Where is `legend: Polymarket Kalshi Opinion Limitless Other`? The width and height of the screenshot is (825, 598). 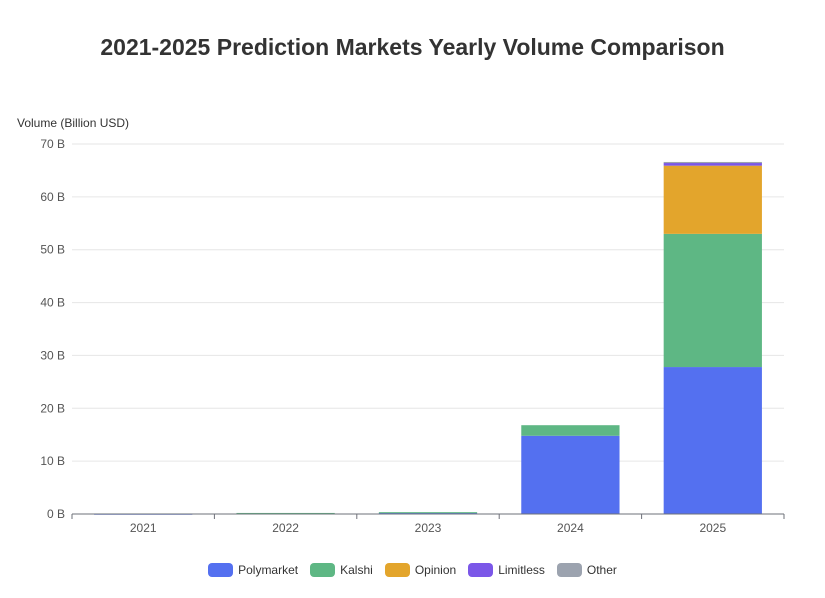
legend: Polymarket Kalshi Opinion Limitless Other is located at coordinates (412, 570).